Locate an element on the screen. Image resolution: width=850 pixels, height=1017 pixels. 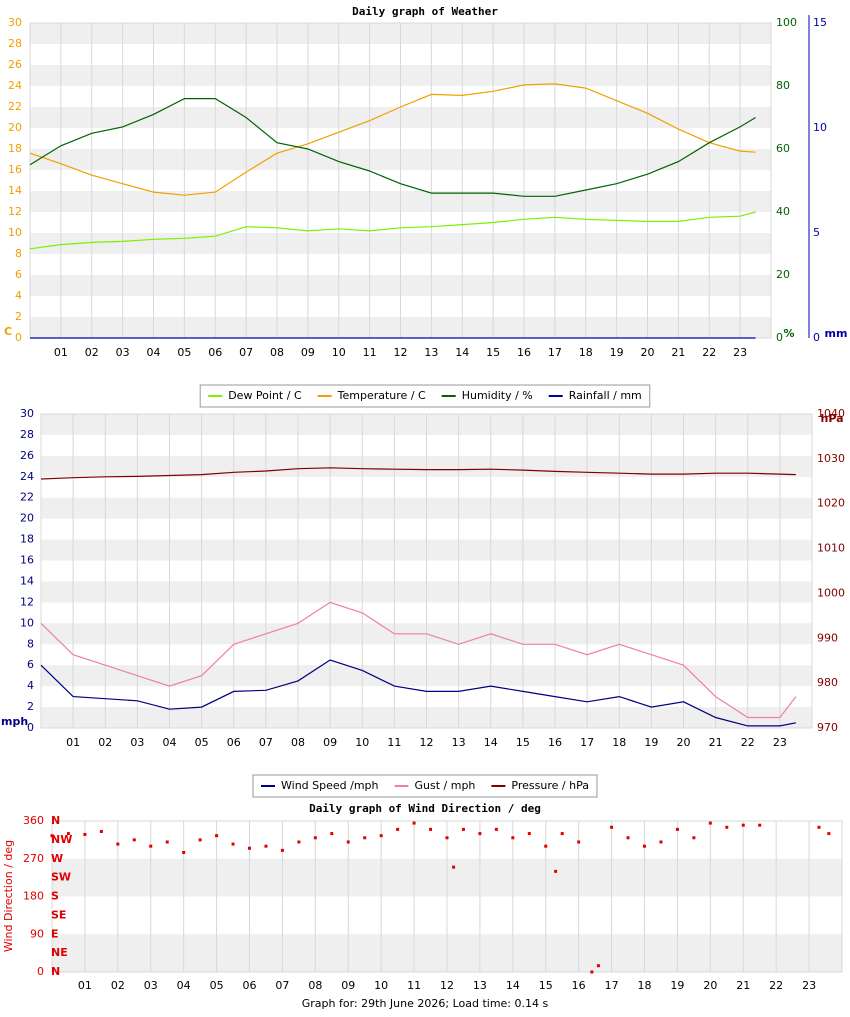
y-tick-label: 100 is located at coordinates (786, 22).